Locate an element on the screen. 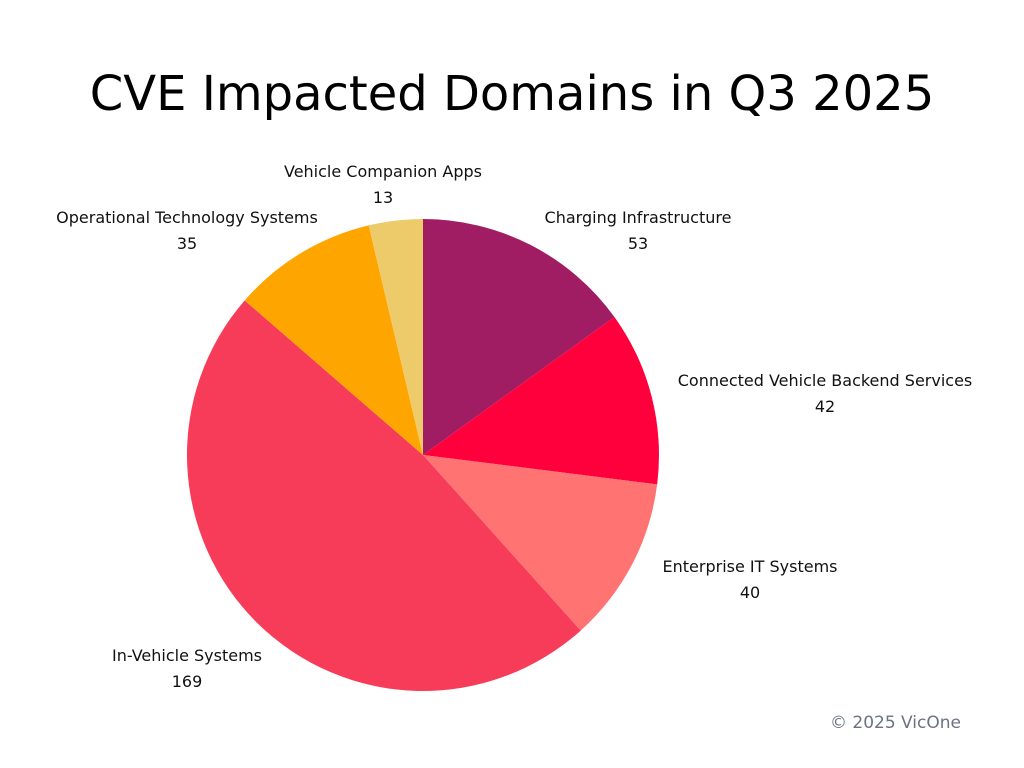 Image resolution: width=1024 pixels, height=768 pixels. slice-value: 13 is located at coordinates (383, 197).